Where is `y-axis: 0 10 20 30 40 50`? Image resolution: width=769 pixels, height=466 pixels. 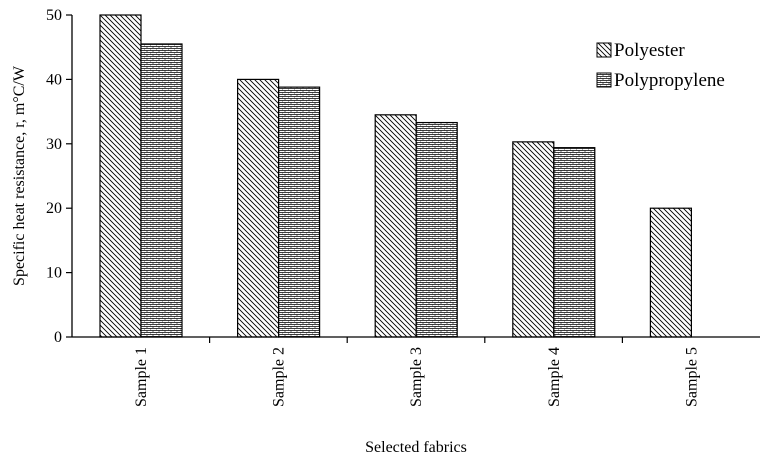 y-axis: 0 10 20 30 40 50 is located at coordinates (59, 176).